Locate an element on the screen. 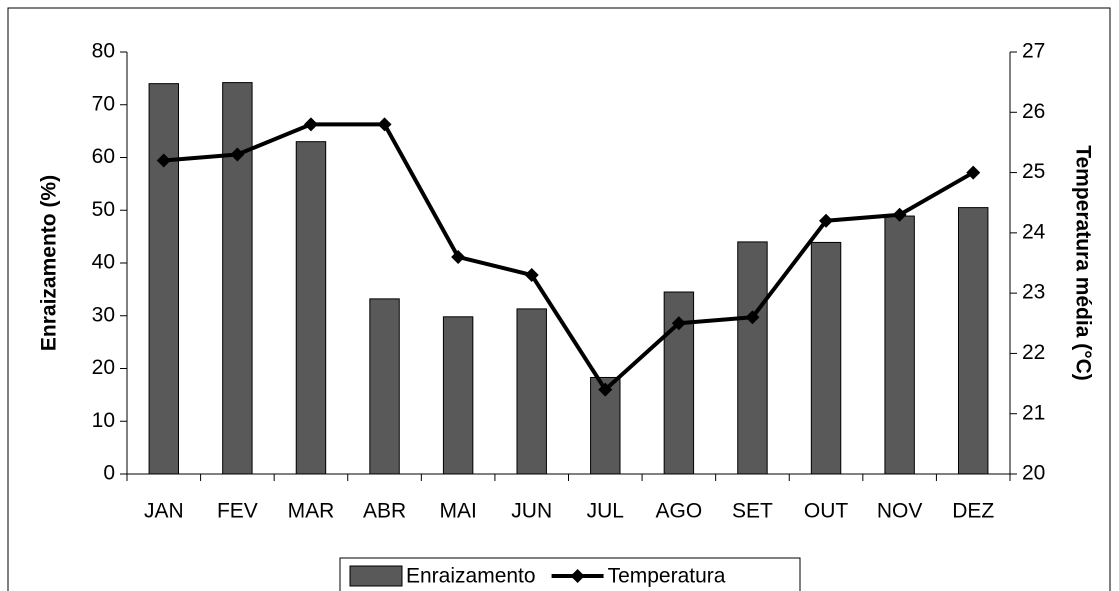 This screenshot has height=591, width=1119. y2-tick-label: 20 is located at coordinates (1033, 473).